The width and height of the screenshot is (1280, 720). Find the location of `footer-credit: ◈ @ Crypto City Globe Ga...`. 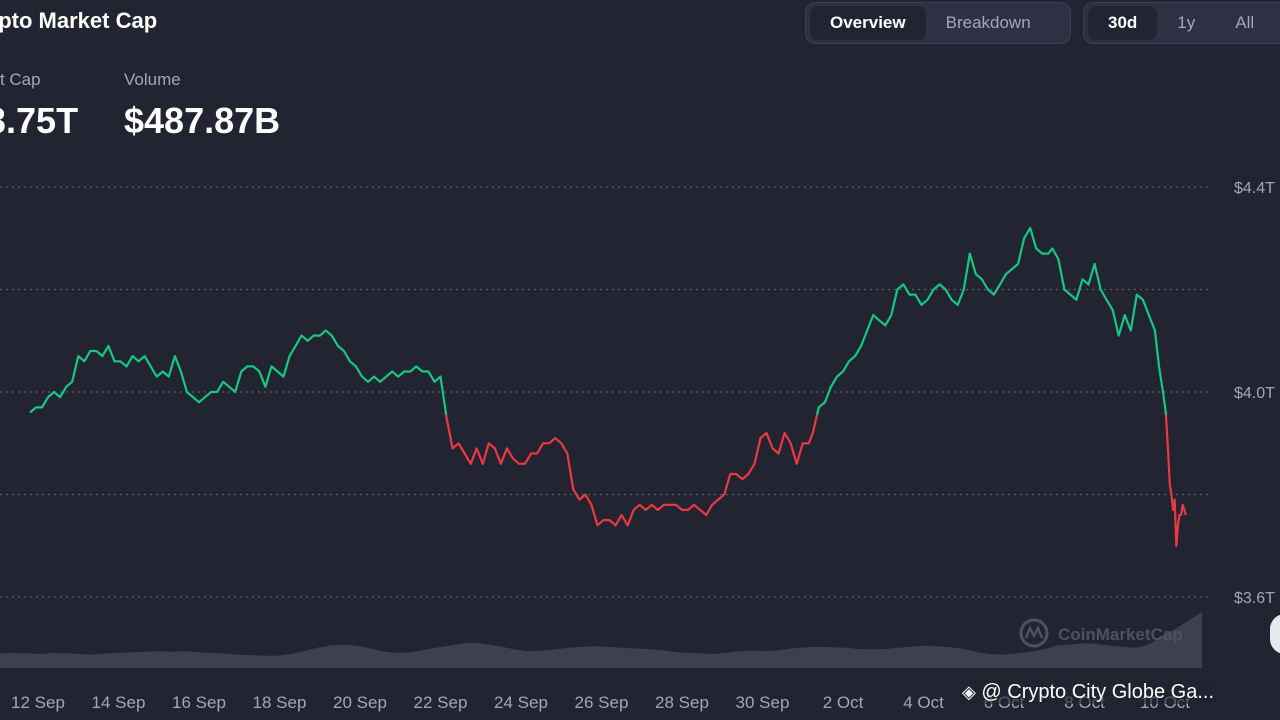

footer-credit: ◈ @ Crypto City Globe Ga... is located at coordinates (1088, 692).